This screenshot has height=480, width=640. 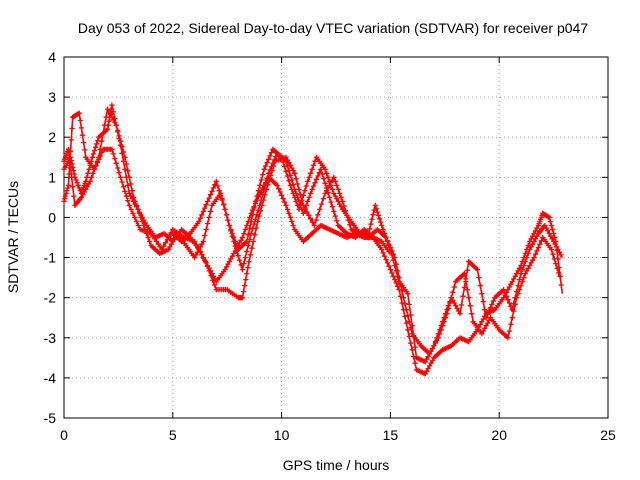 What do you see at coordinates (50, 338) in the screenshot?
I see `y-tick-label: -3` at bounding box center [50, 338].